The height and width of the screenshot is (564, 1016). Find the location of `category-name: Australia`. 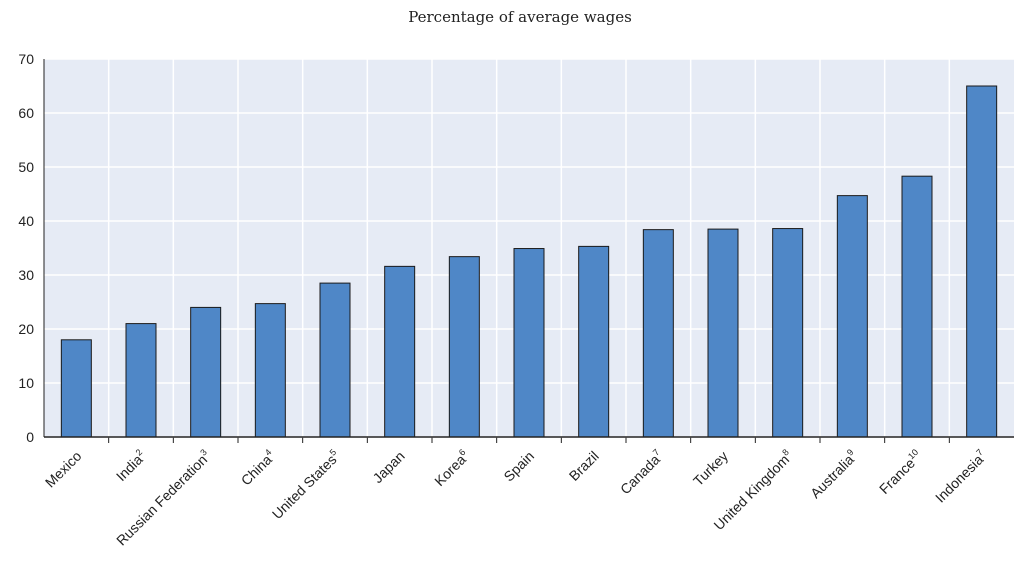

category-name: Australia is located at coordinates (832, 476).